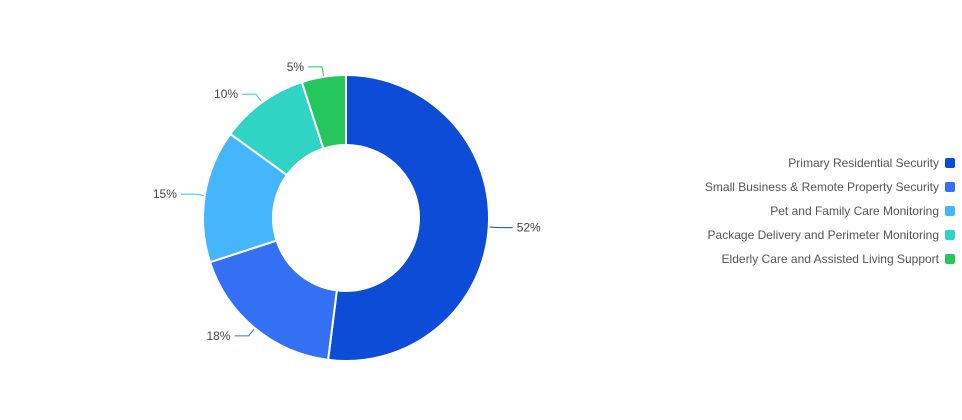  Describe the element at coordinates (830, 259) in the screenshot. I see `legend-label: Elderly Care and Assisted Living Support` at that location.